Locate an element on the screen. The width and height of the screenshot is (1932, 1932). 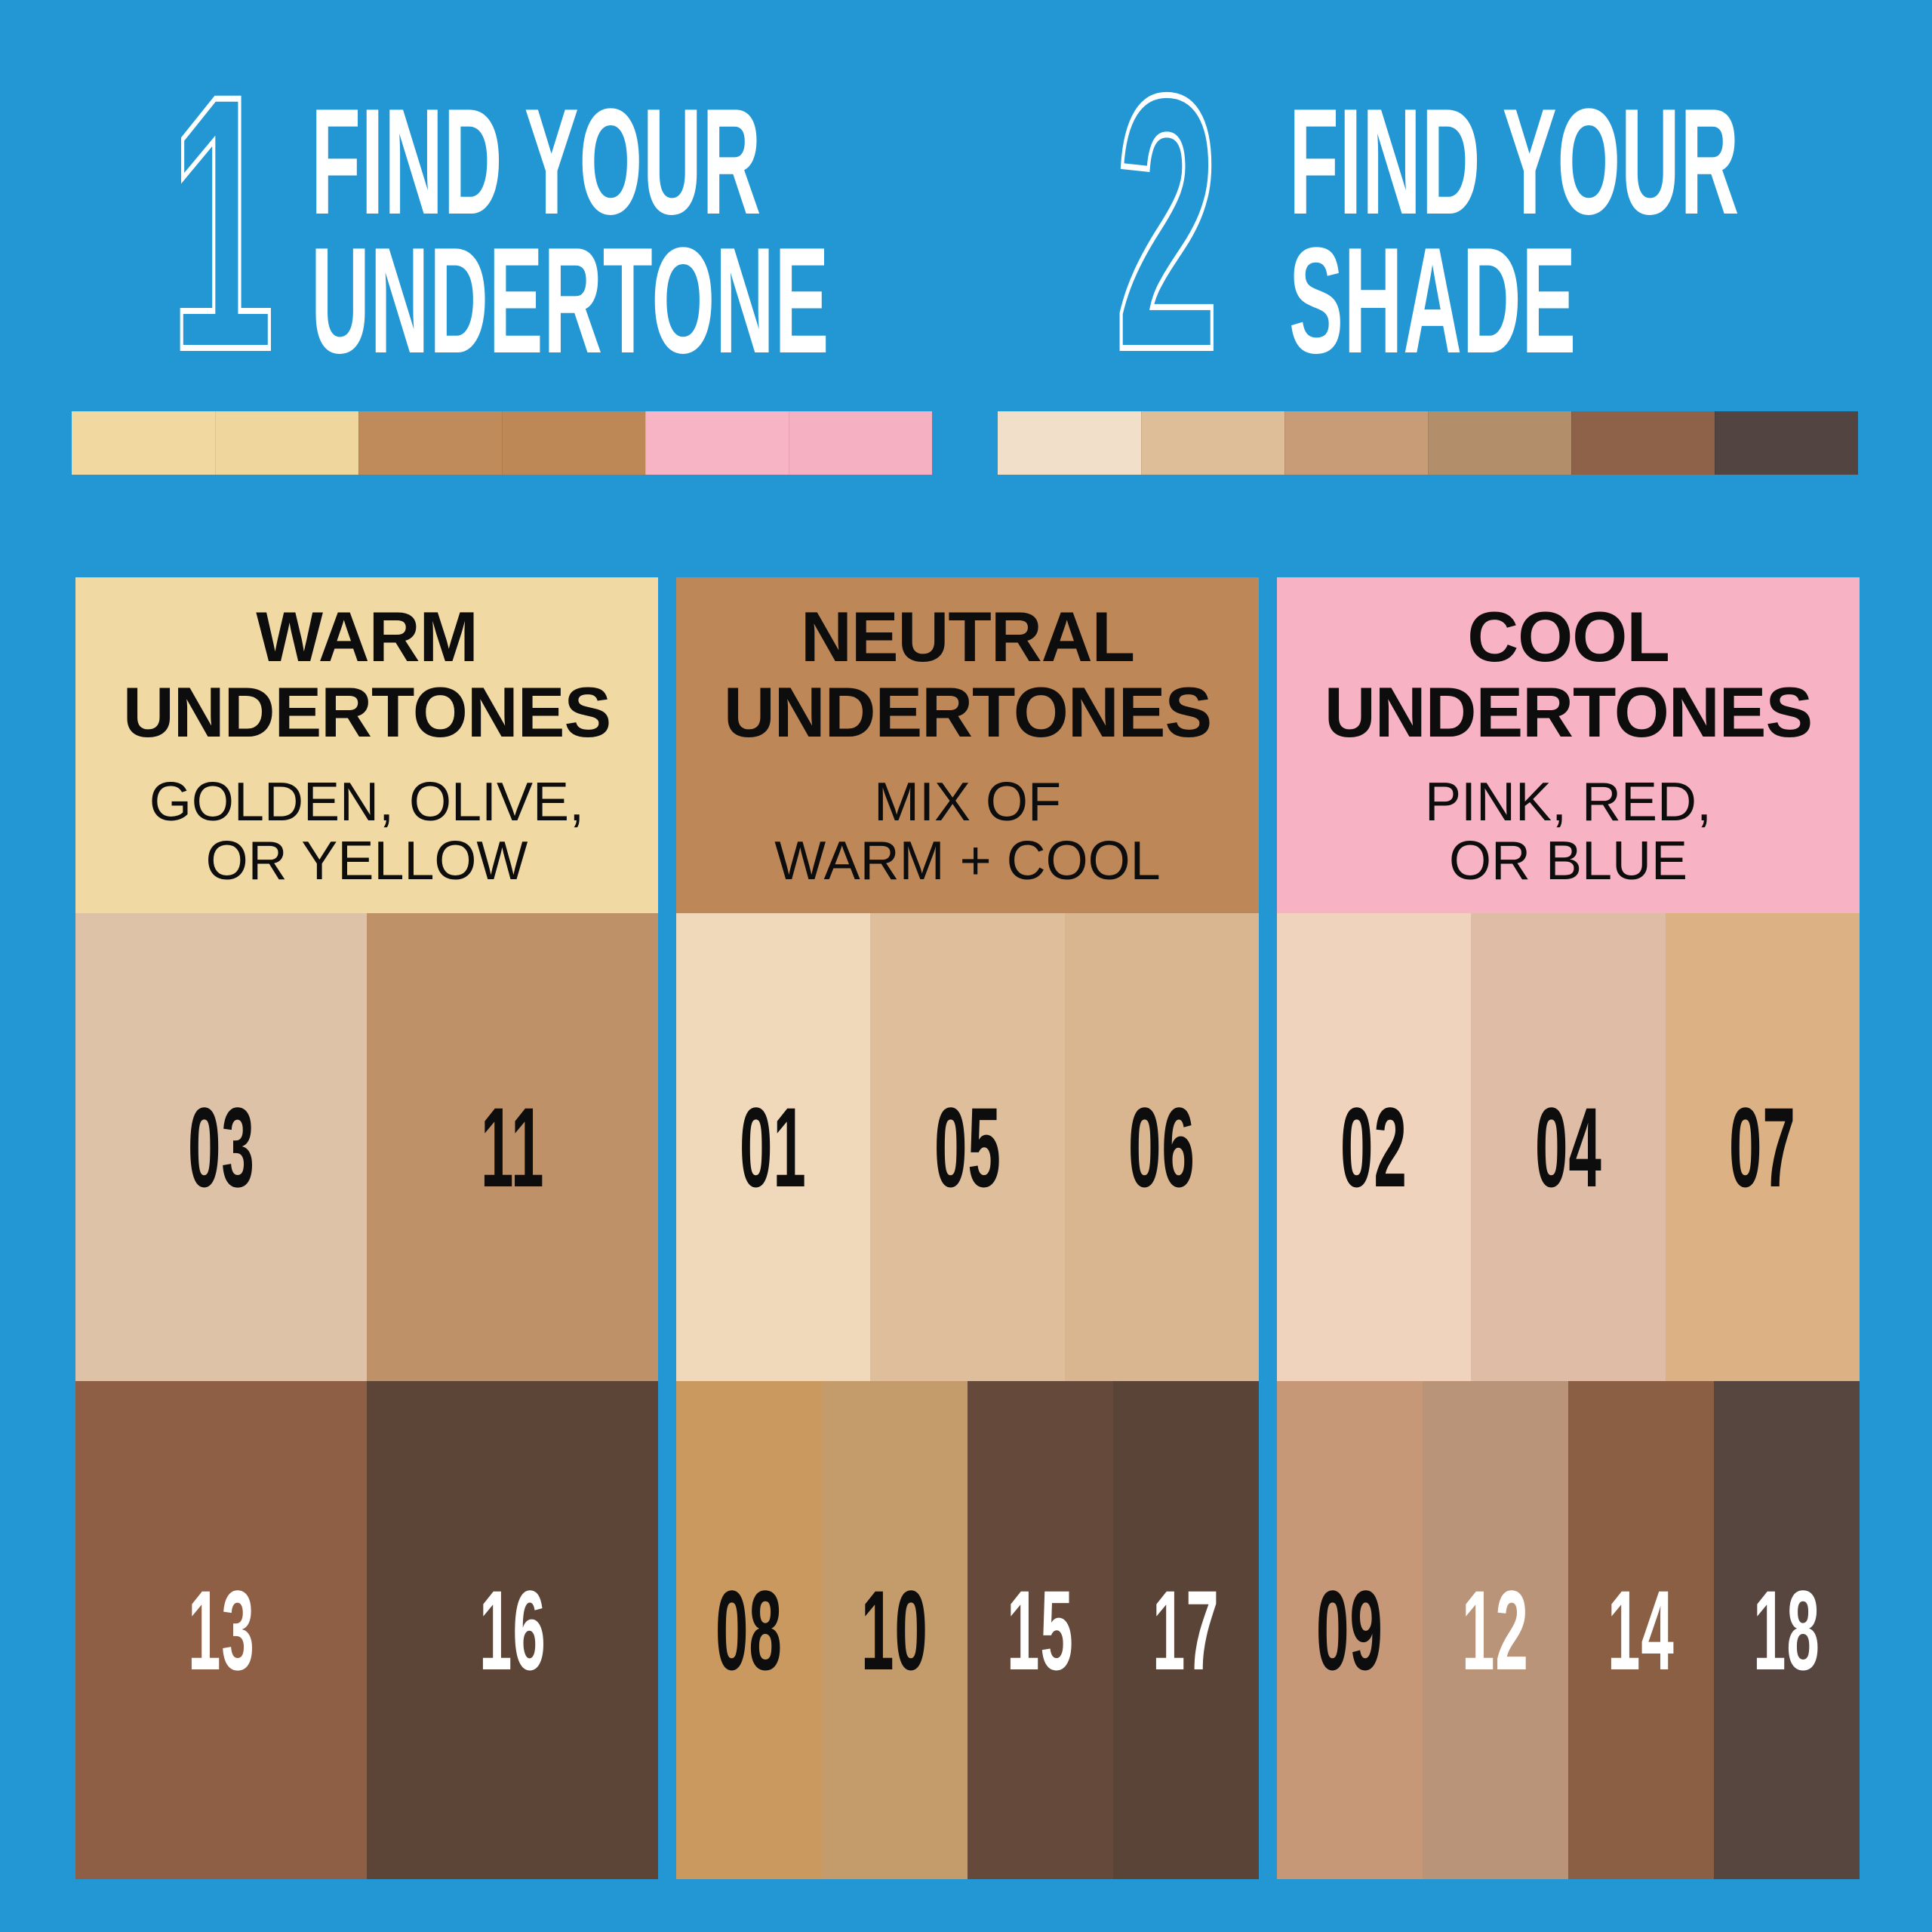
shade-number-09: 09 is located at coordinates (1349, 1630).